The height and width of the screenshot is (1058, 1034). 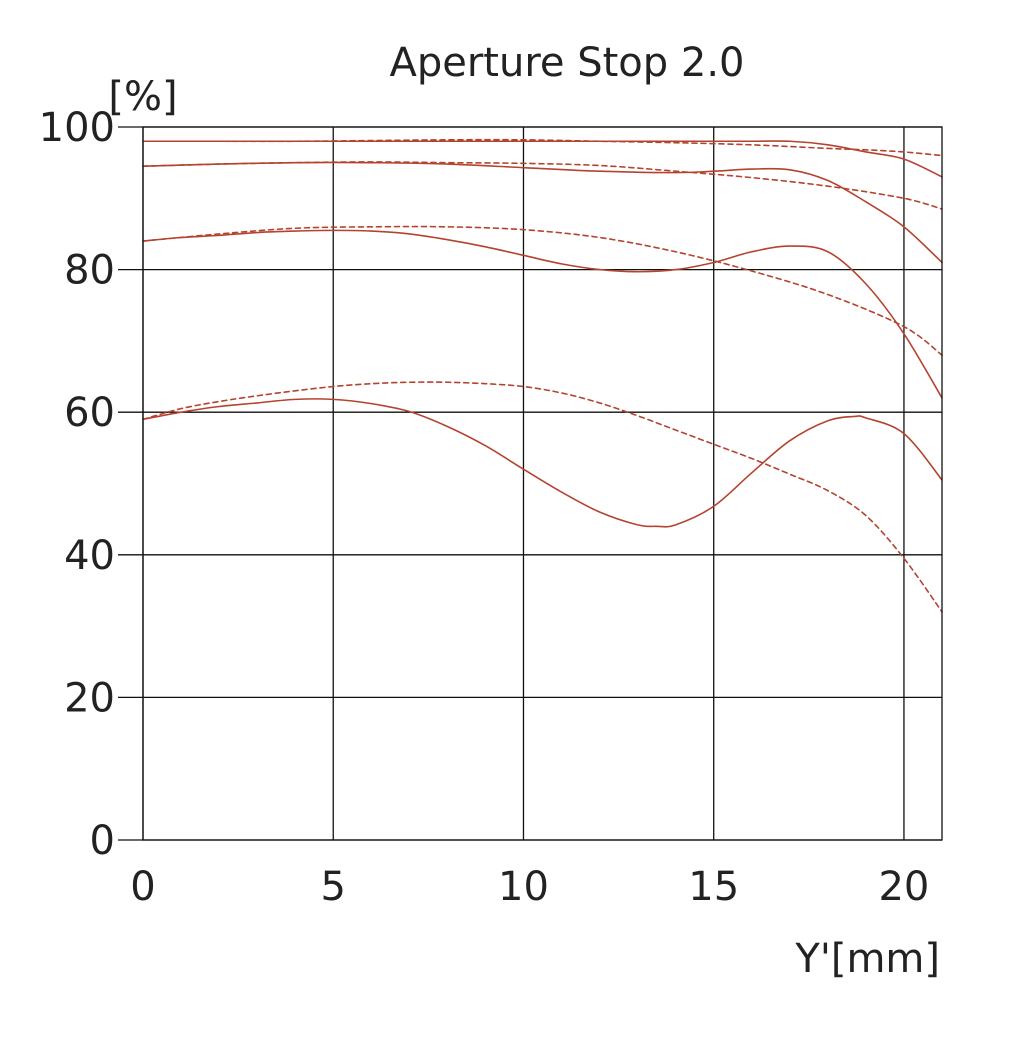 What do you see at coordinates (89, 271) in the screenshot?
I see `y-tick-label: 80` at bounding box center [89, 271].